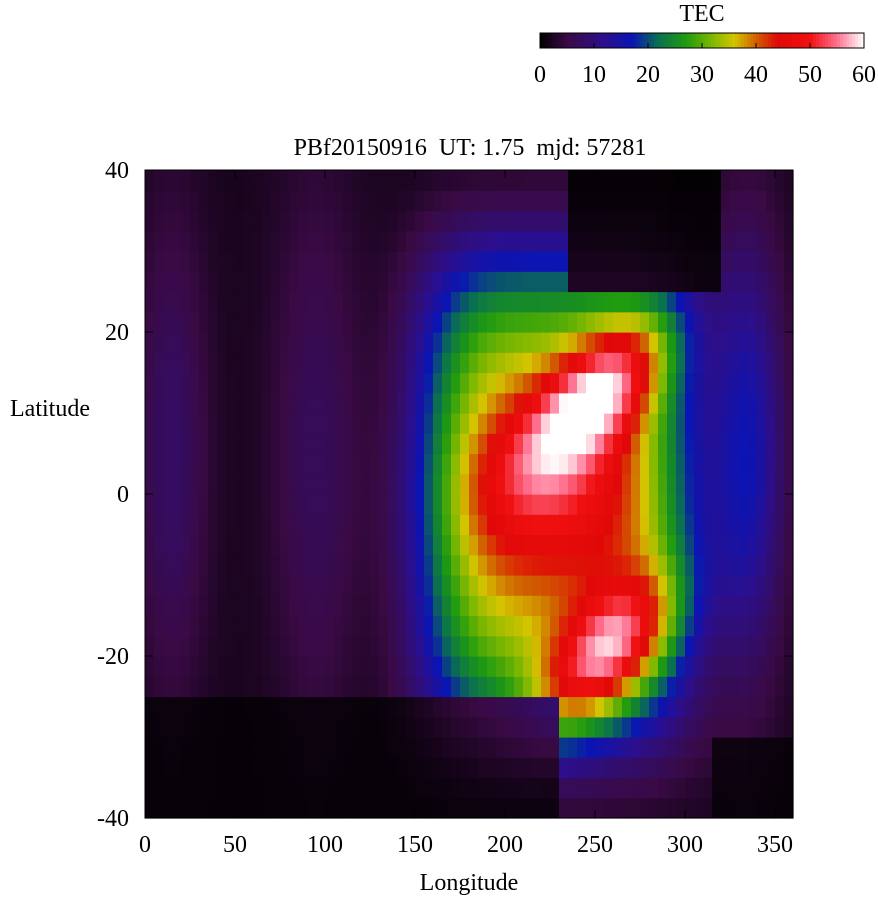  What do you see at coordinates (123, 495) in the screenshot?
I see `y-tick-label: 0` at bounding box center [123, 495].